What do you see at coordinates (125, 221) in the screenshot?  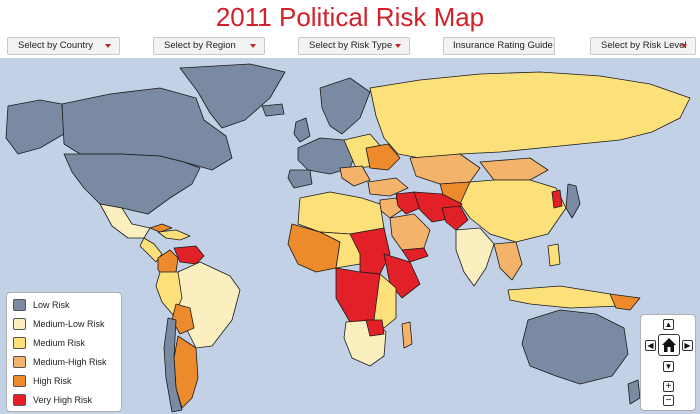 I see `region-mexico` at bounding box center [125, 221].